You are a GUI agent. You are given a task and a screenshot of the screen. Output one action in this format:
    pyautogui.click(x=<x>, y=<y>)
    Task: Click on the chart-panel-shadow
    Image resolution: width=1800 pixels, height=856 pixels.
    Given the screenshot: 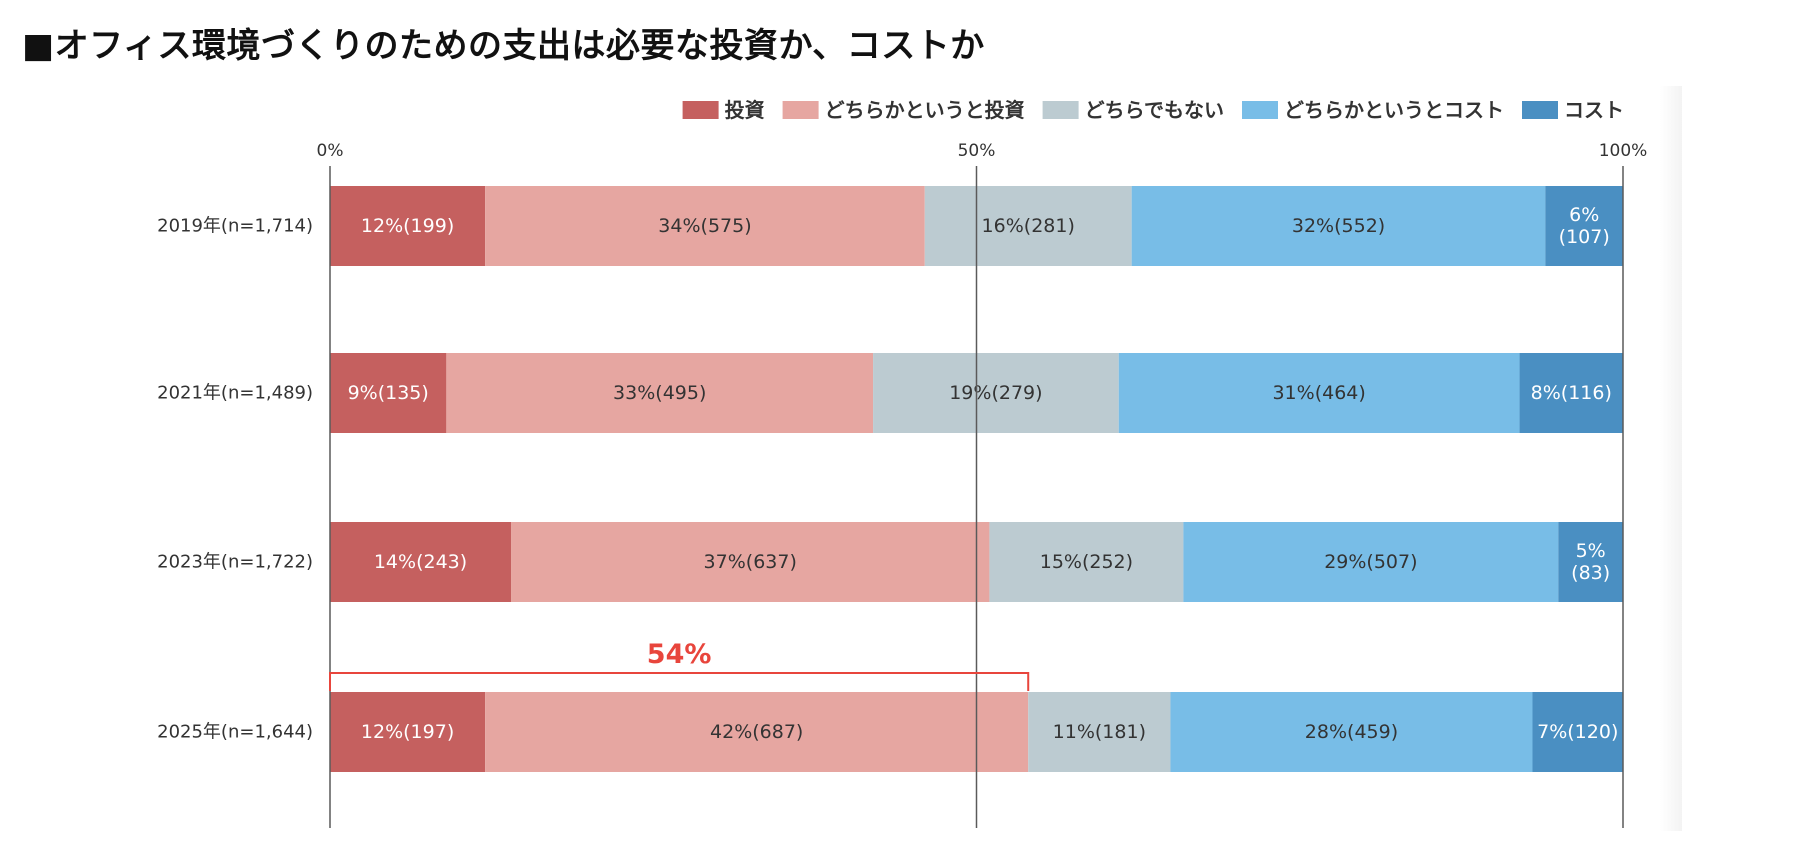 What is the action you would take?
    pyautogui.click(x=1671, y=458)
    